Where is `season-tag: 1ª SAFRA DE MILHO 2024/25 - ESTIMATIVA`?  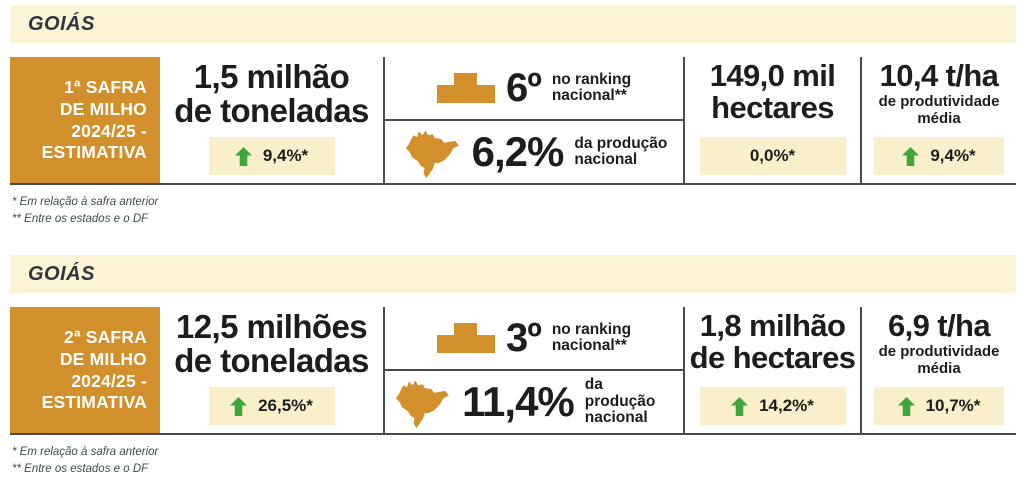
season-tag: 1ª SAFRA DE MILHO 2024/25 - ESTIMATIVA is located at coordinates (85, 120).